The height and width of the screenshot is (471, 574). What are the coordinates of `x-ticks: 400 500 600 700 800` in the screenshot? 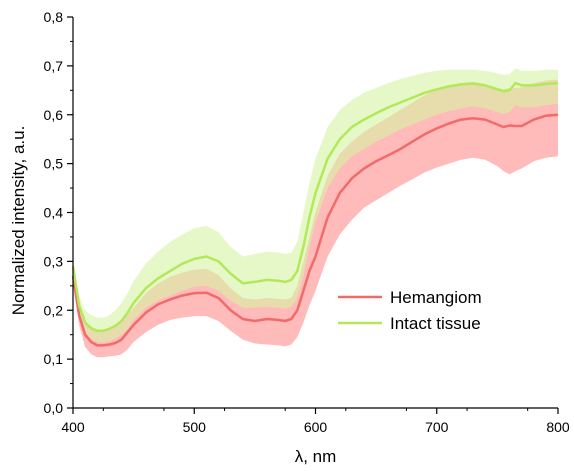 It's located at (315, 421).